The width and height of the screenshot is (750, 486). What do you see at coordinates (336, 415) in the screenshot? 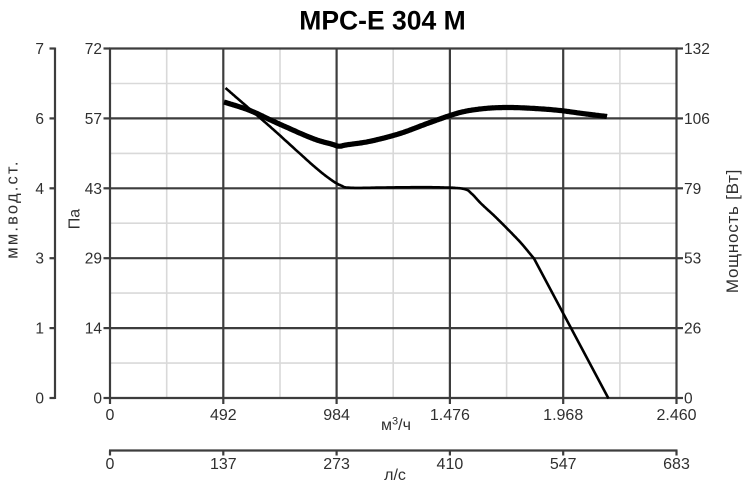
I see `svg-text: 984` at bounding box center [336, 415].